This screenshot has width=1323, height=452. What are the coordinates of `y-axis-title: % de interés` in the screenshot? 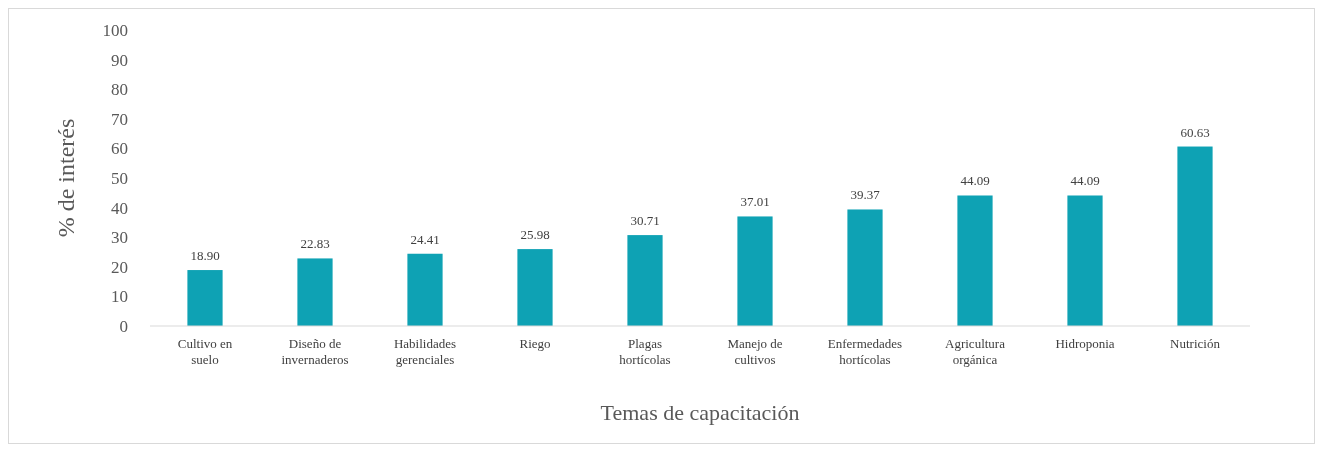 It's located at (66, 178).